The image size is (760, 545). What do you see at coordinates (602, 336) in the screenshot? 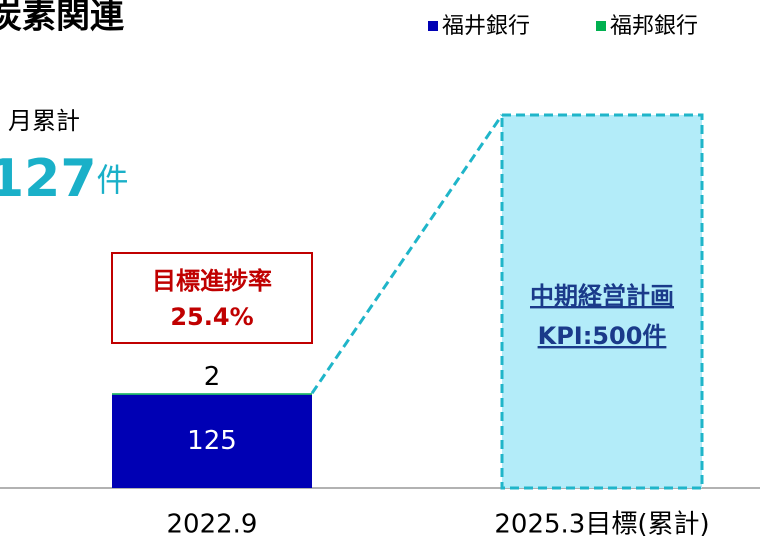
I see `target-label: KPI:500件` at bounding box center [602, 336].